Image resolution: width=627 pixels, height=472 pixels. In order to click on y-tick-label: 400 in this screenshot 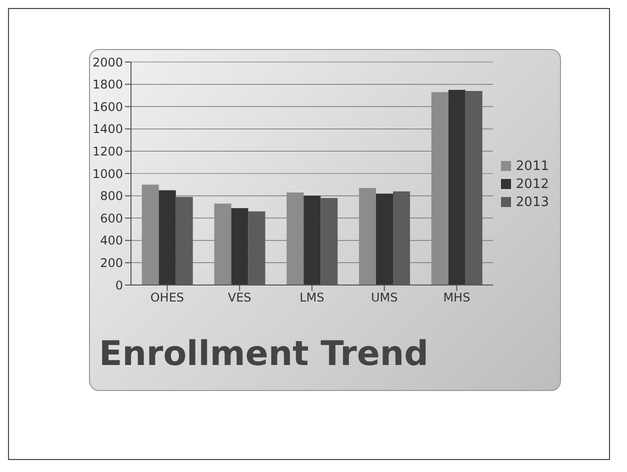, I will do `click(111, 241)`.